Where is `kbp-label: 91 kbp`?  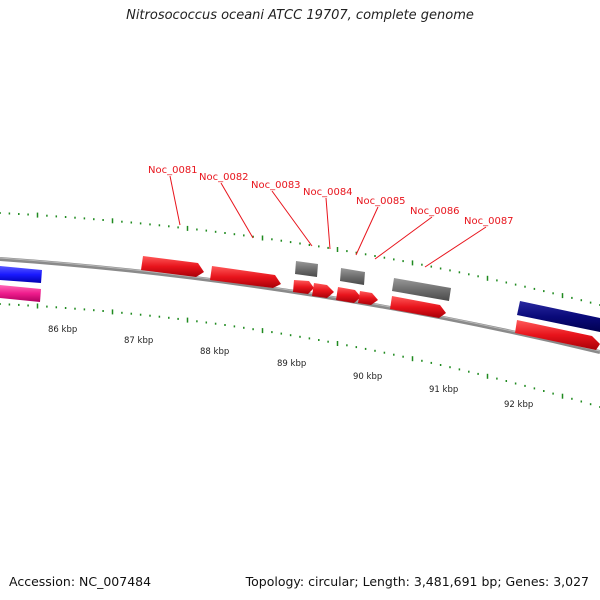
kbp-label: 91 kbp is located at coordinates (443, 390).